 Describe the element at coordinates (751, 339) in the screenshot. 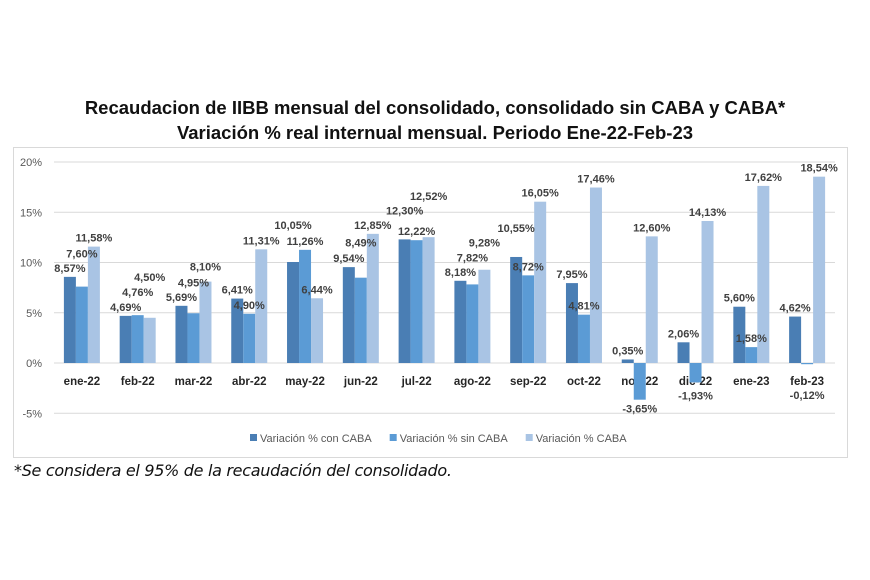

I see `data-label: 1,58%` at that location.